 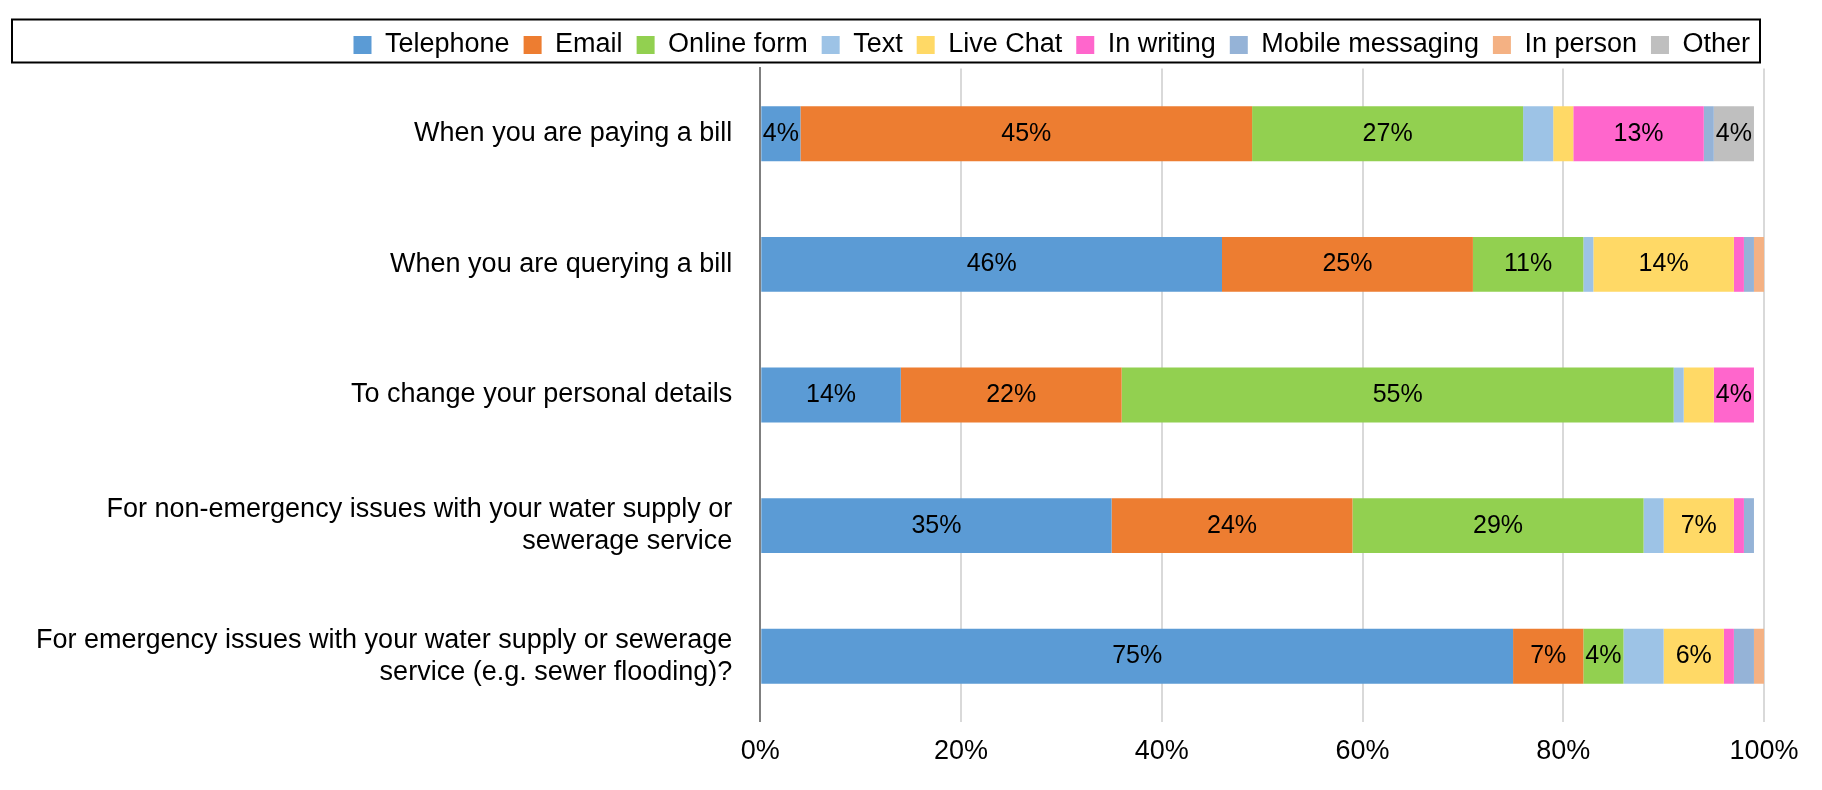 I want to click on data-label: 13%, so click(x=1638, y=131).